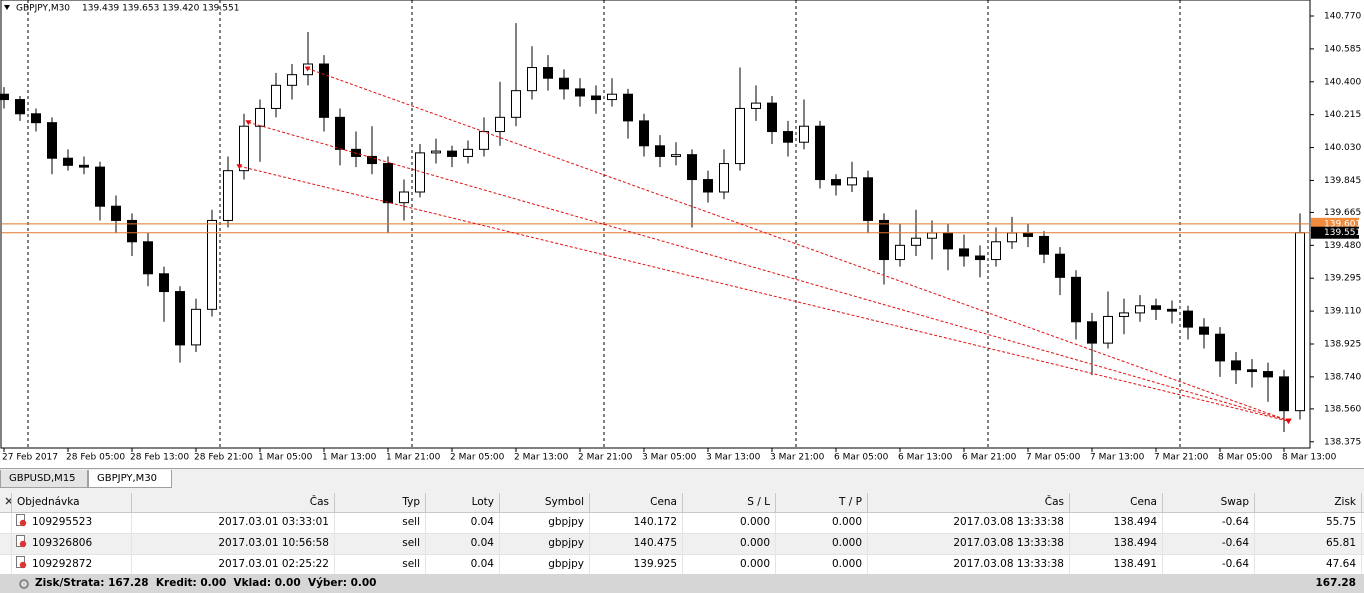  What do you see at coordinates (1308, 544) in the screenshot?
I see `table-cell: 65.81` at bounding box center [1308, 544].